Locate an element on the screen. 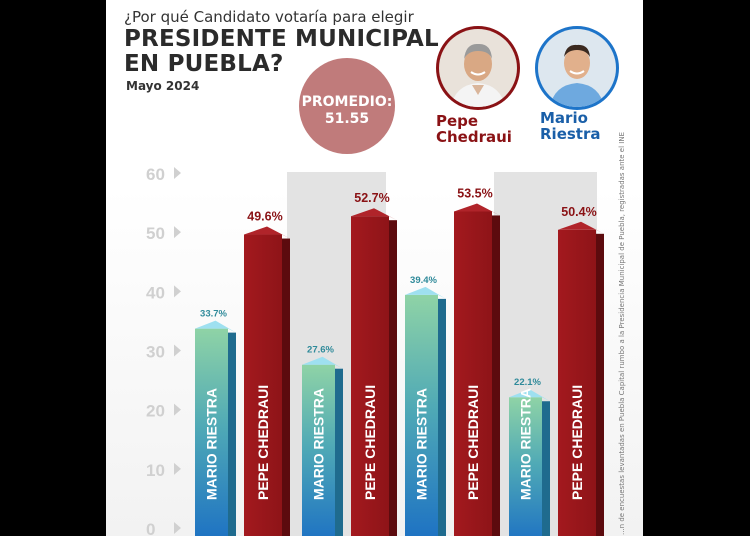 This screenshot has width=750, height=536. riestra-avatar is located at coordinates (577, 68).